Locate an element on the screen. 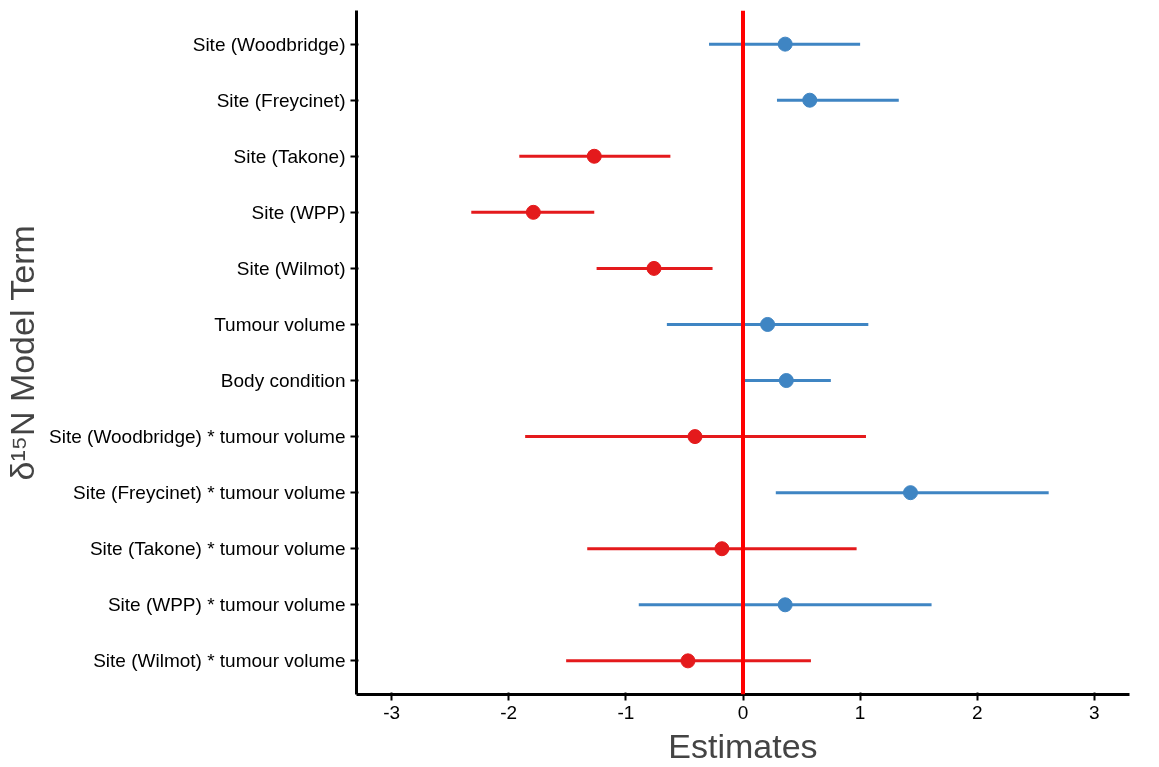 The height and width of the screenshot is (767, 1159). x-tick-label: 3 is located at coordinates (1094, 712).